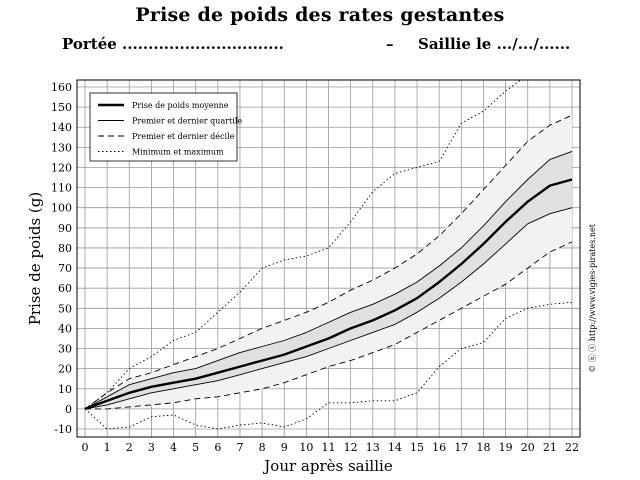 The image size is (640, 480). I want to click on x-tick-label: 1, so click(107, 447).